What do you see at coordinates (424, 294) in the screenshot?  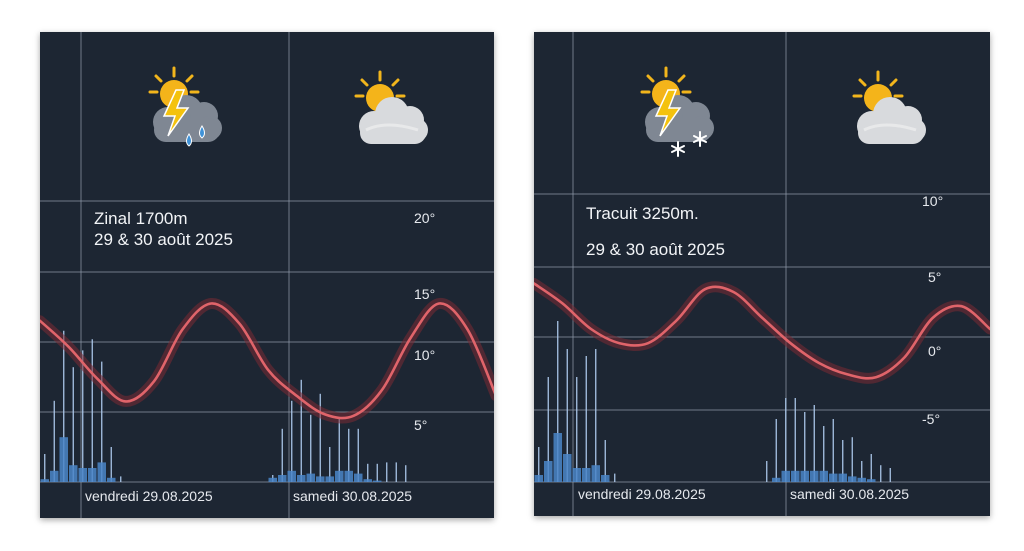 I see `y-tick-label: 15°` at bounding box center [424, 294].